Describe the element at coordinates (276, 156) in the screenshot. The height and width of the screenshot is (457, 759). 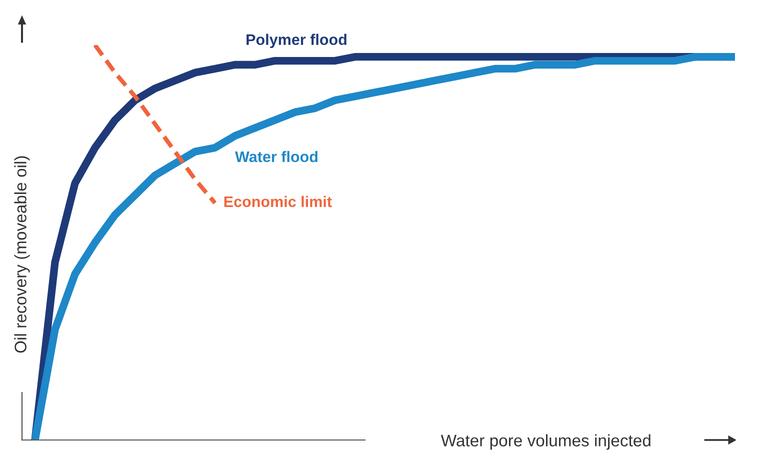
I see `series-label: Water flood` at that location.